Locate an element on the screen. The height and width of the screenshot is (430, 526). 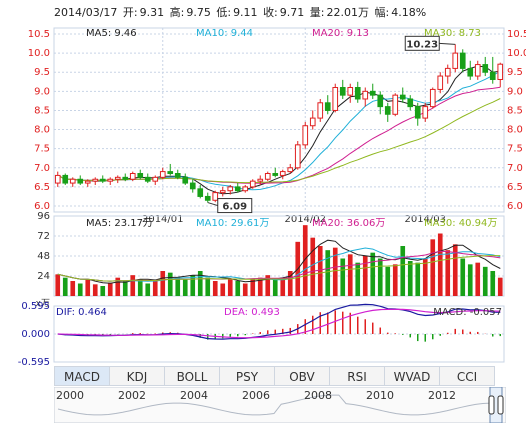
volume-y-tick: 72 is located at coordinates (43, 236).